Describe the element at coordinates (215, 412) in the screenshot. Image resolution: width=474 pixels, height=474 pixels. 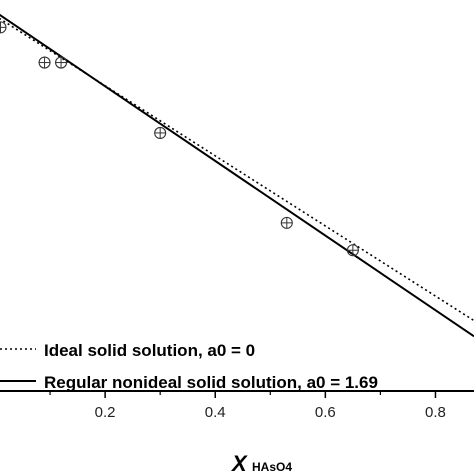
I see `x-tick-label: 0.4` at that location.